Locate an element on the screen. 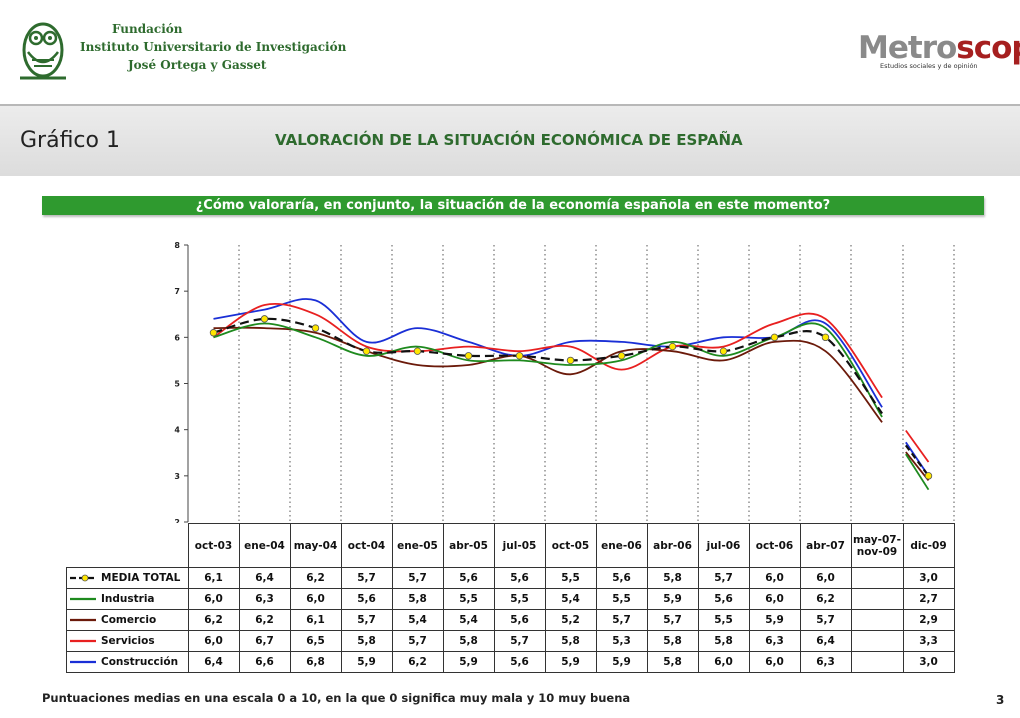 This screenshot has height=718, width=1020. header-label-part: abr-07 is located at coordinates (825, 545).